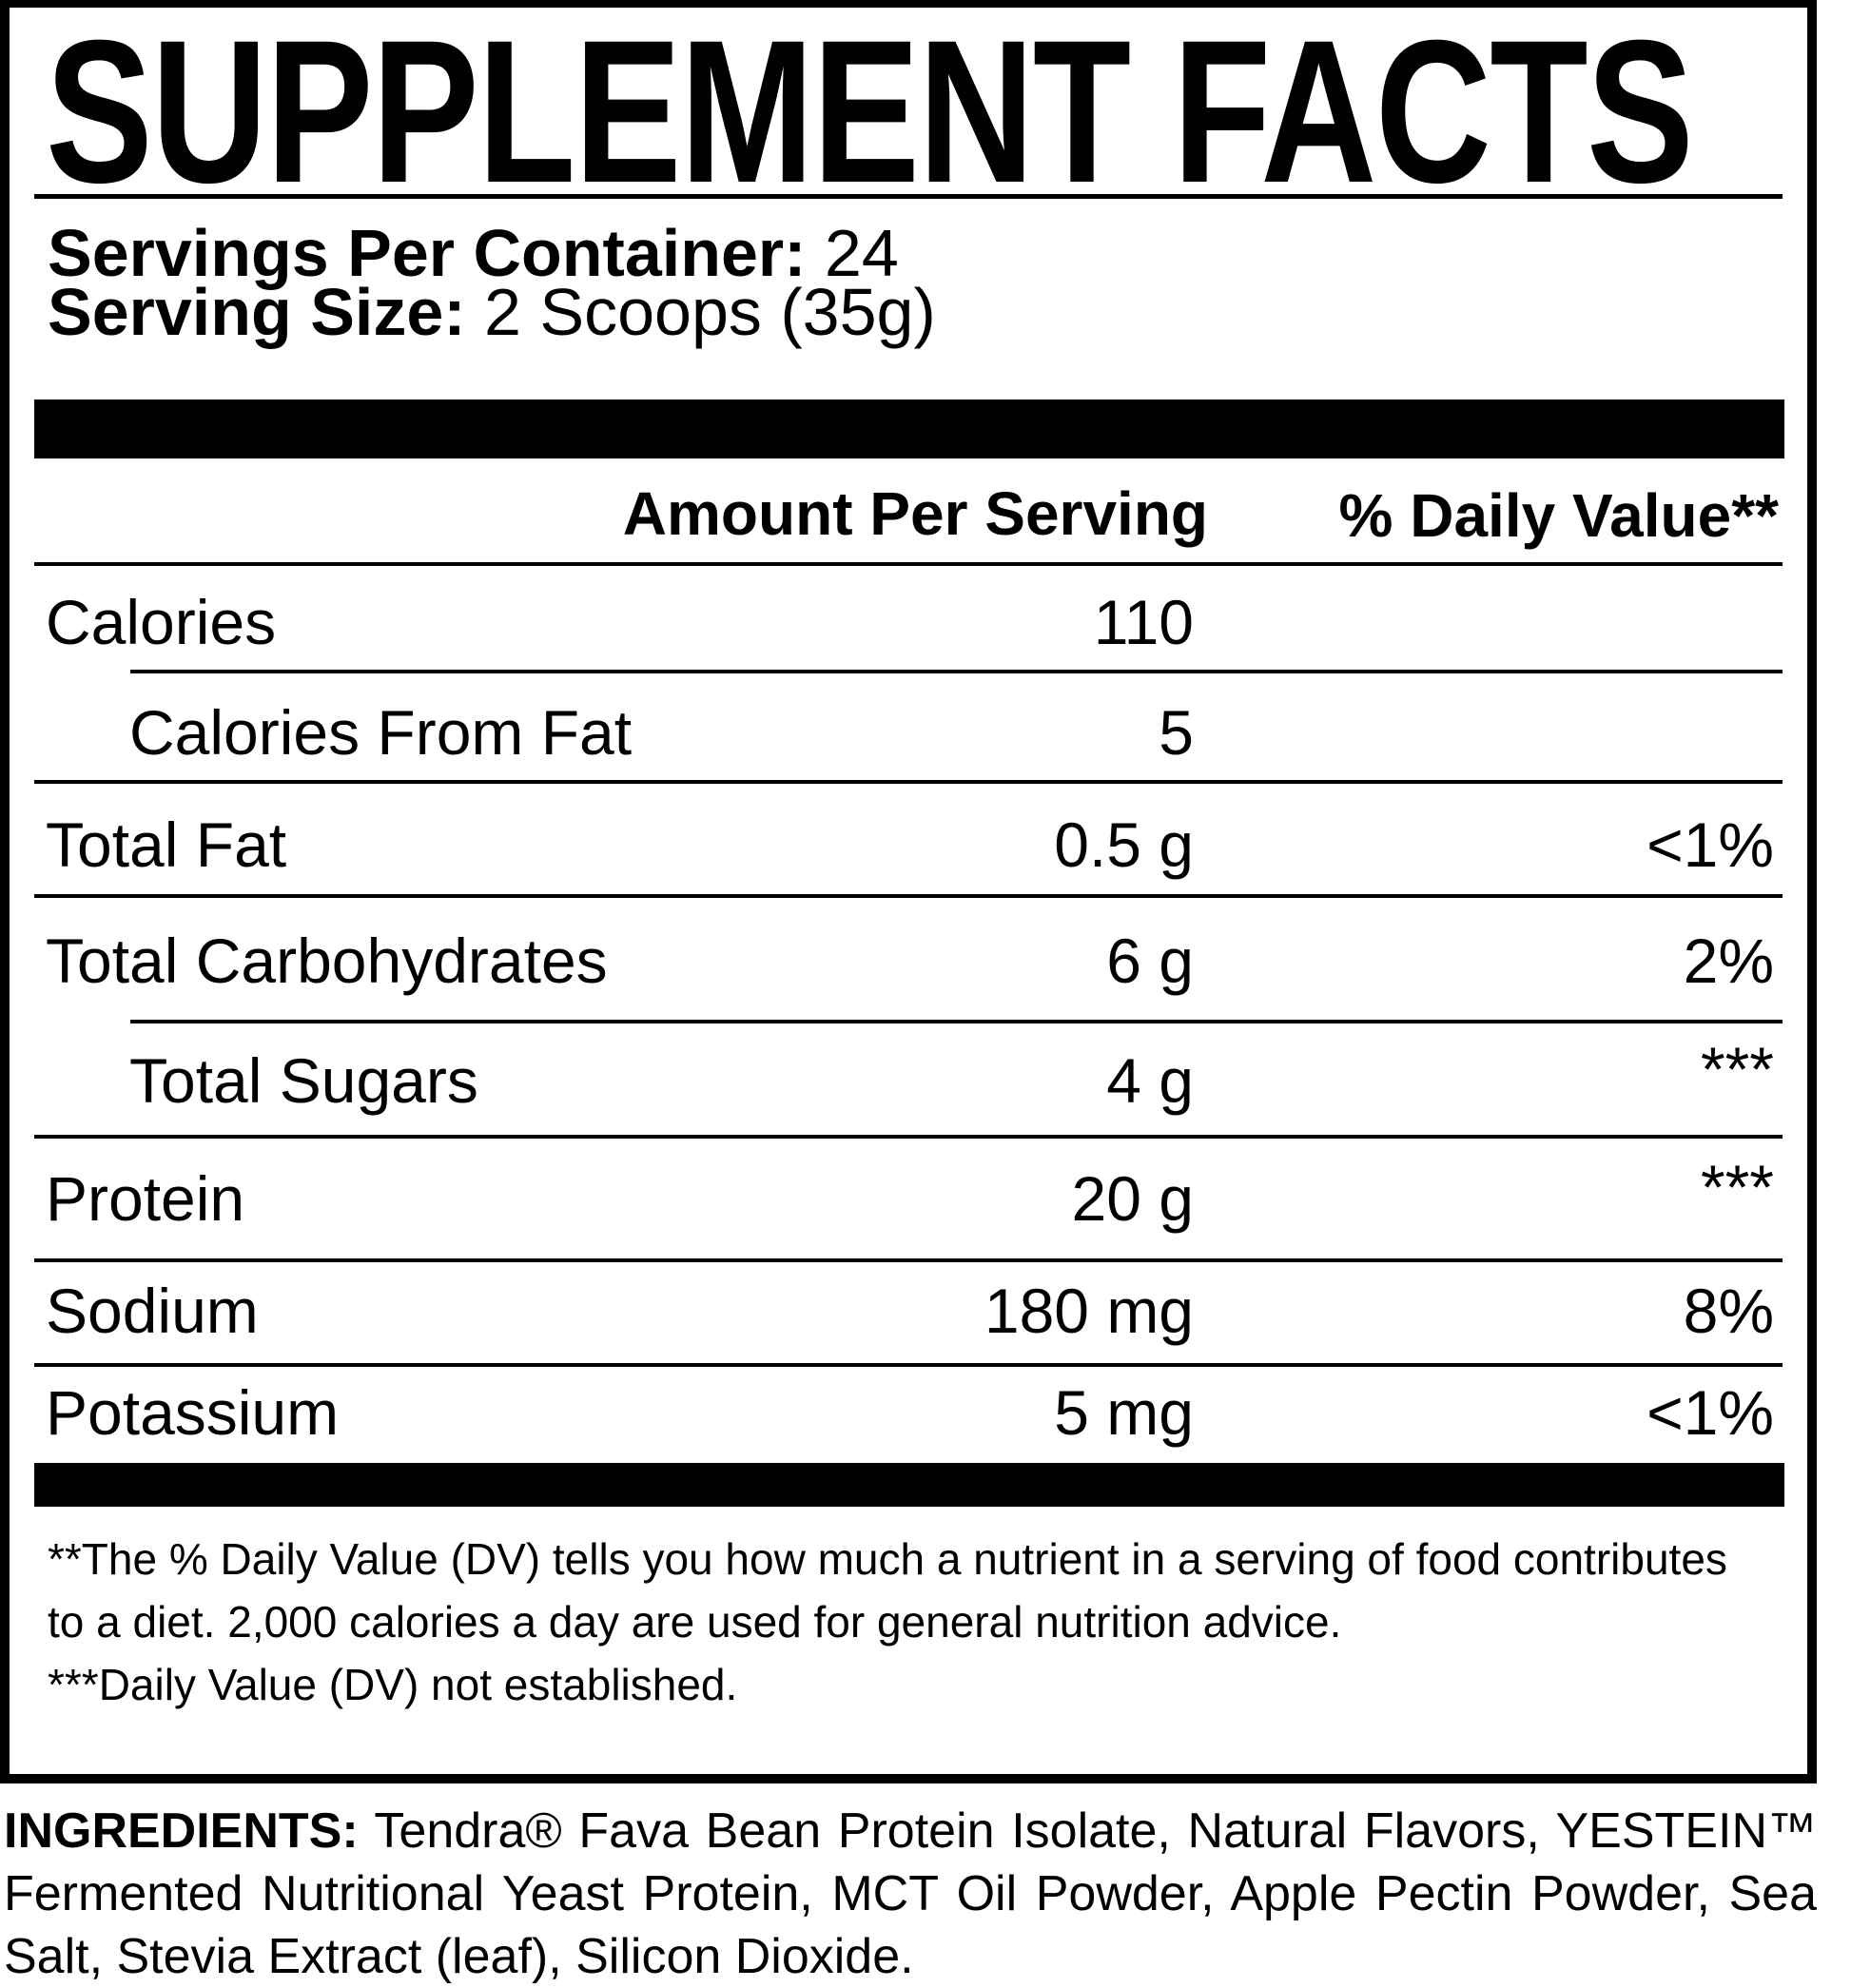  I want to click on nutrient-row-calories: Calories 110, so click(909, 622).